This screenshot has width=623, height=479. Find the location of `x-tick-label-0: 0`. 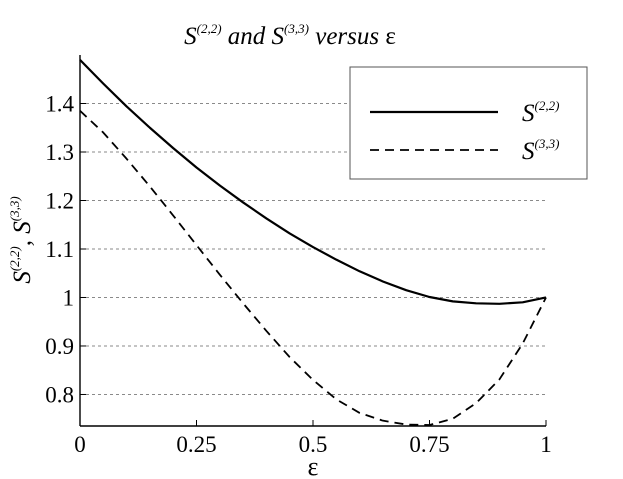

x-tick-label-0: 0 is located at coordinates (80, 444).